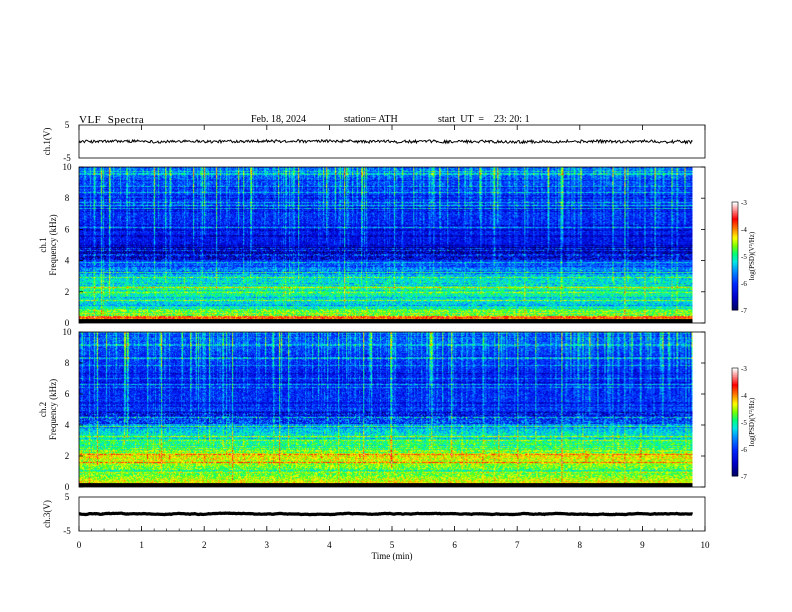 This screenshot has height=612, width=792. What do you see at coordinates (43, 409) in the screenshot?
I see `ch2-spec-ylabel-channel: ch.2` at bounding box center [43, 409].